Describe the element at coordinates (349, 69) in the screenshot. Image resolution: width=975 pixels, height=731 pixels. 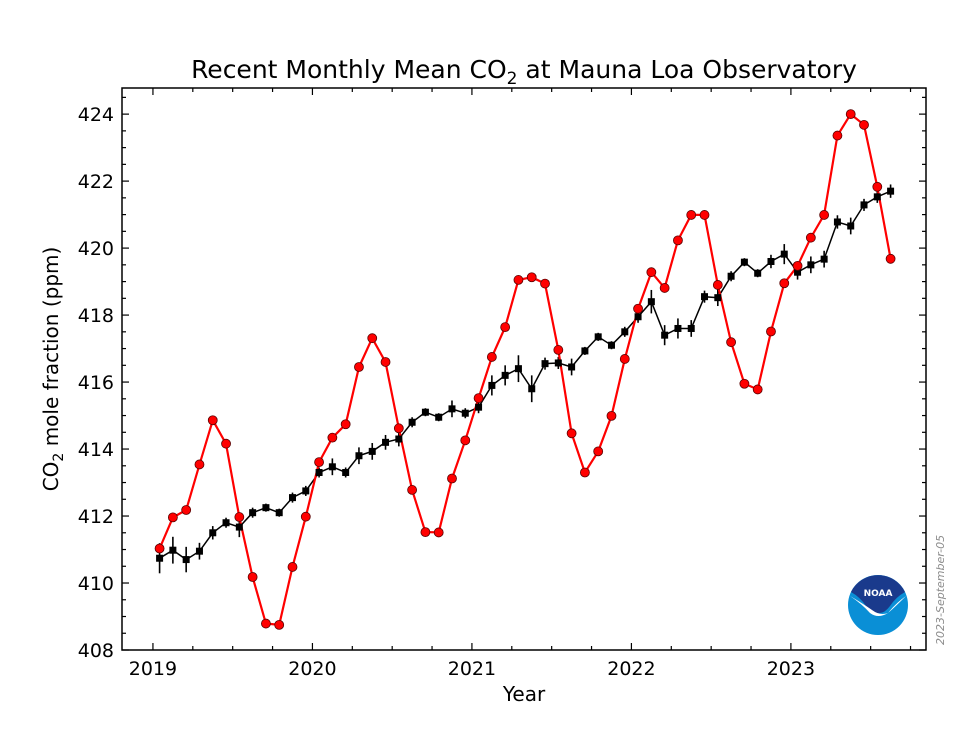
I see `chart-title-pre: Recent Monthly Mean CO` at that location.